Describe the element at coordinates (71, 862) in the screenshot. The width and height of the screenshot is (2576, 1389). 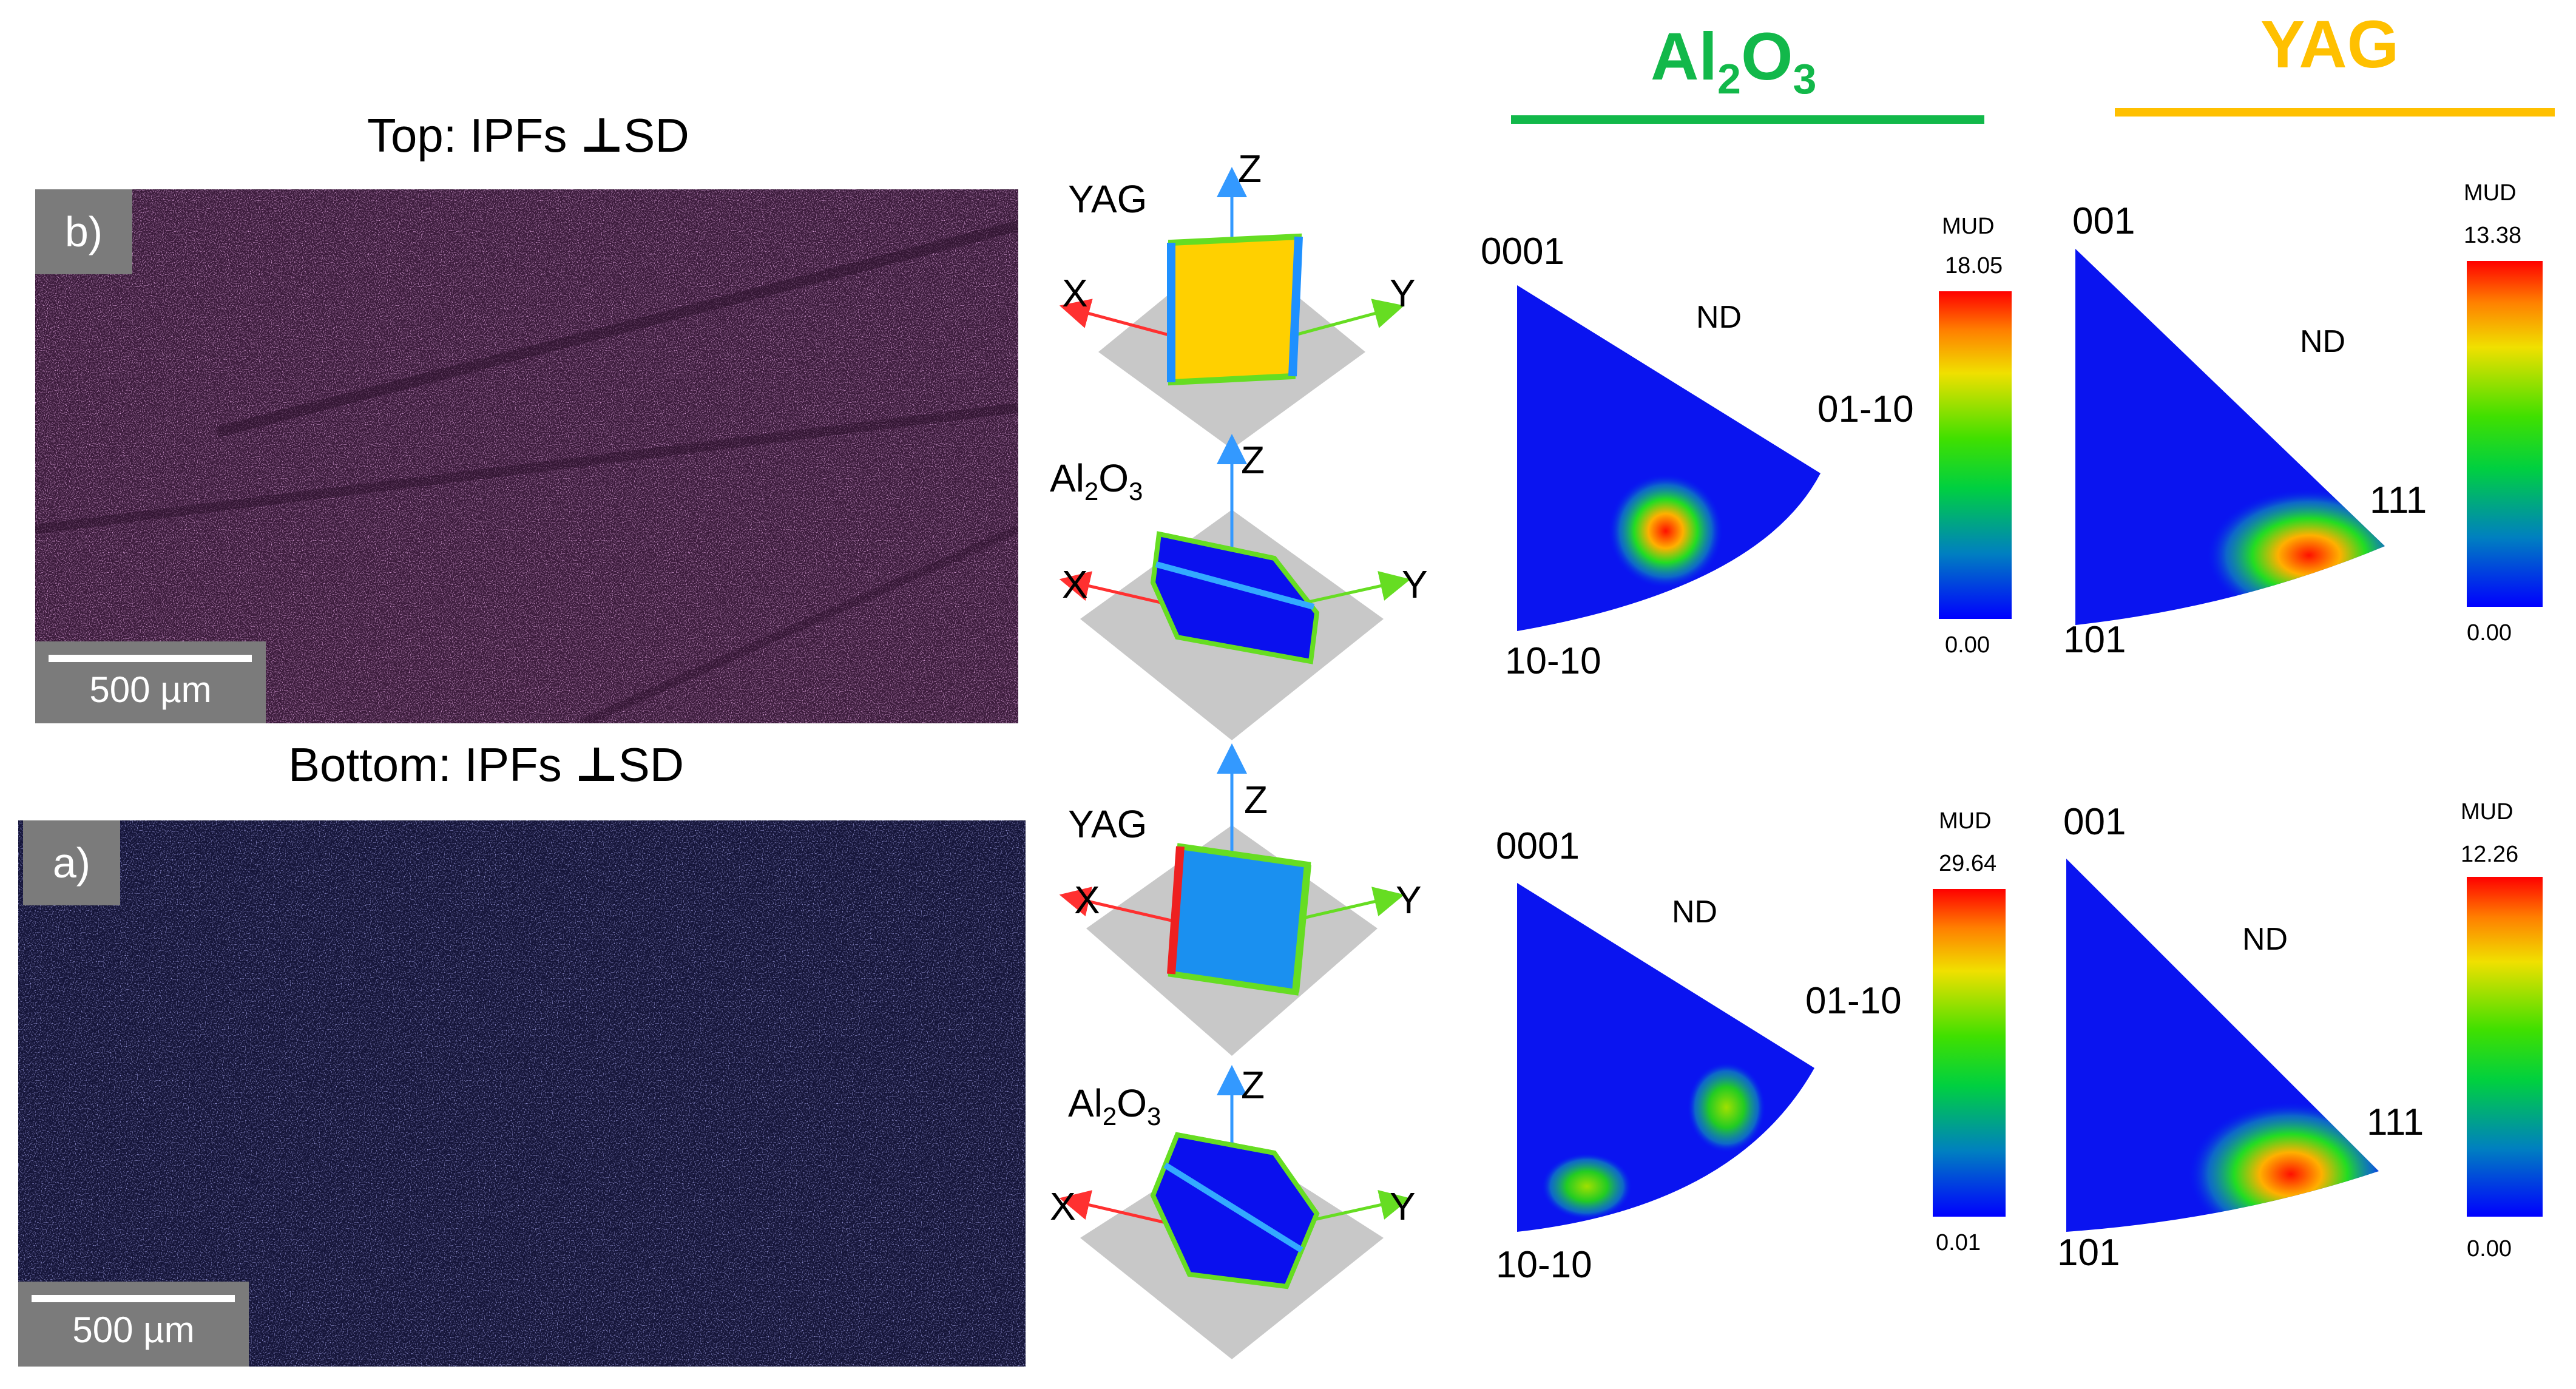
I see `bottom-panel-label: a)` at that location.